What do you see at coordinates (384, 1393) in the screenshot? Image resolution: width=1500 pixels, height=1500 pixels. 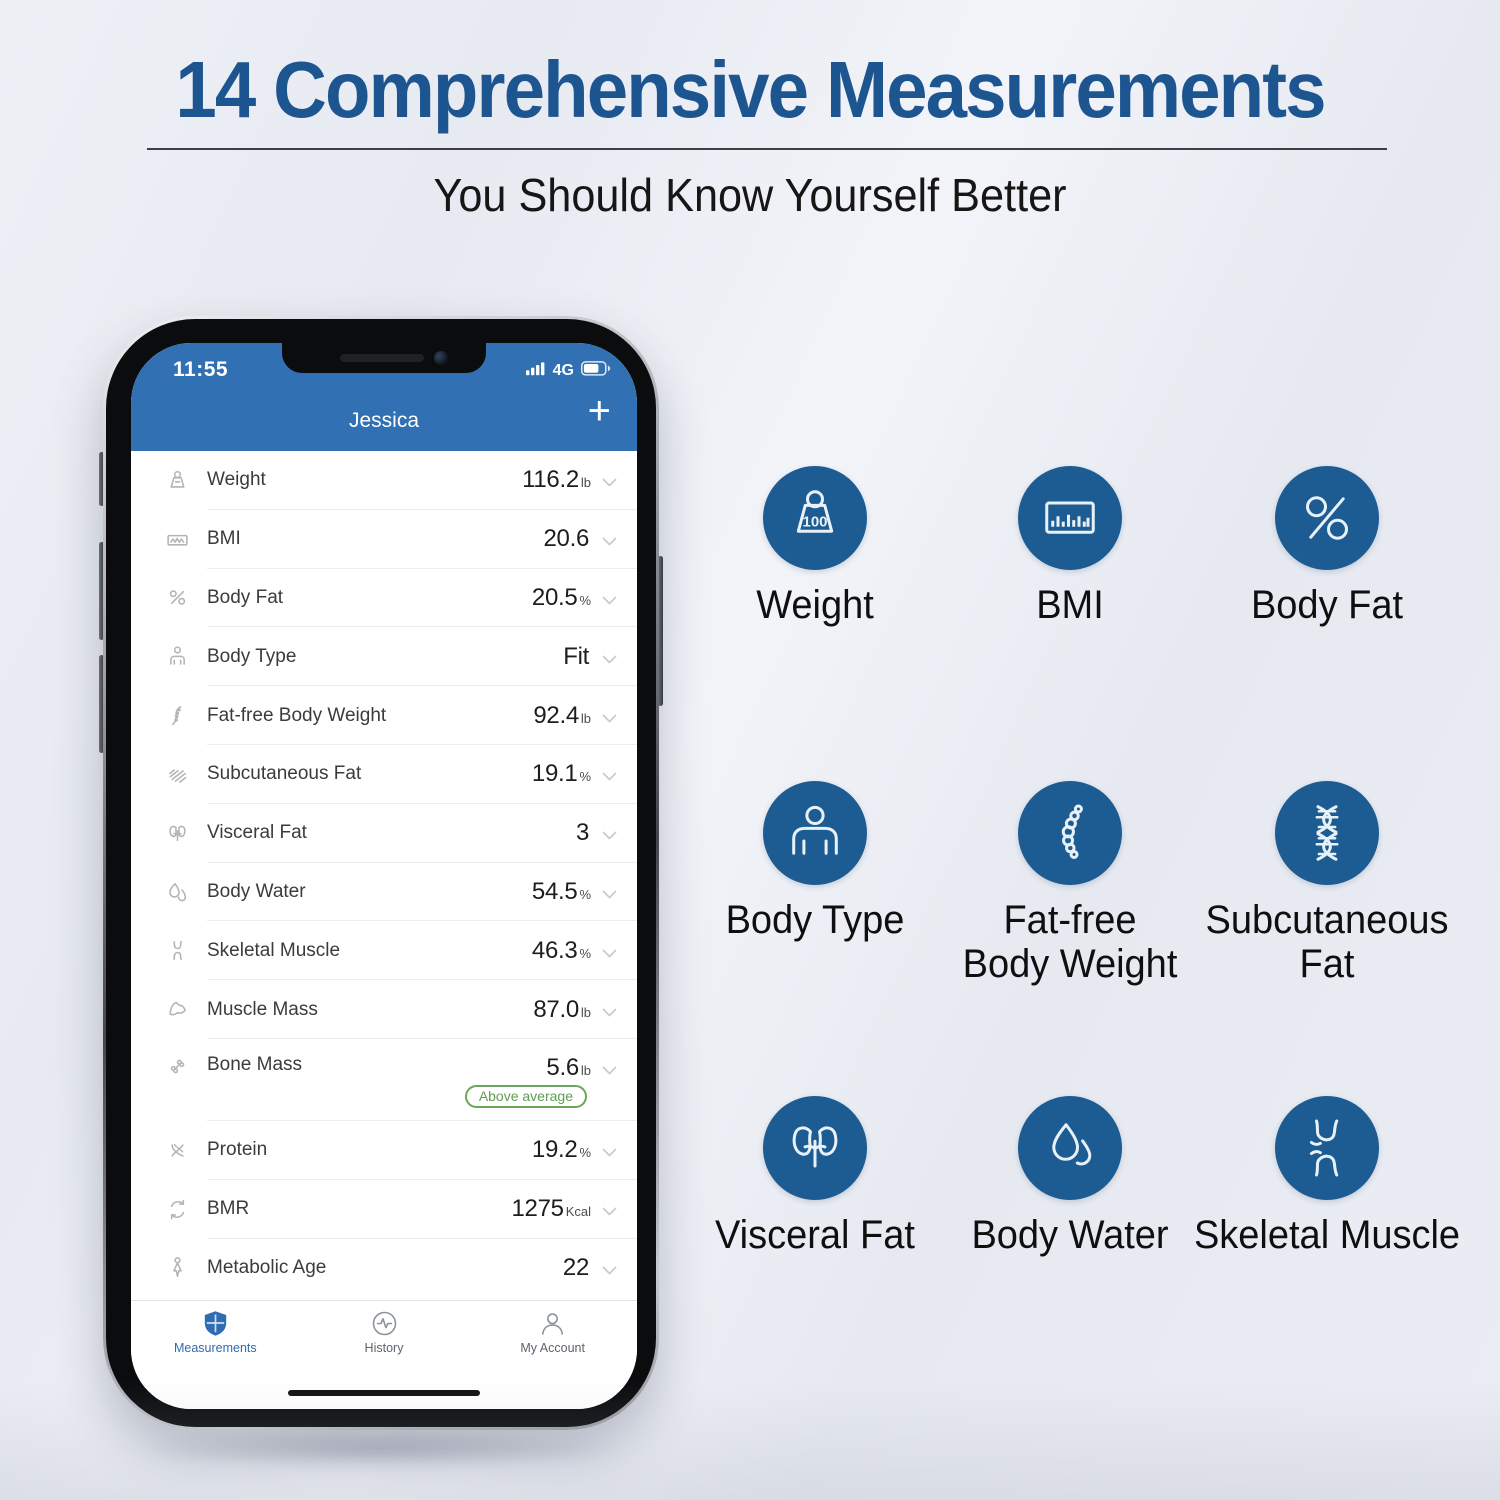 I see `home-indicator` at bounding box center [384, 1393].